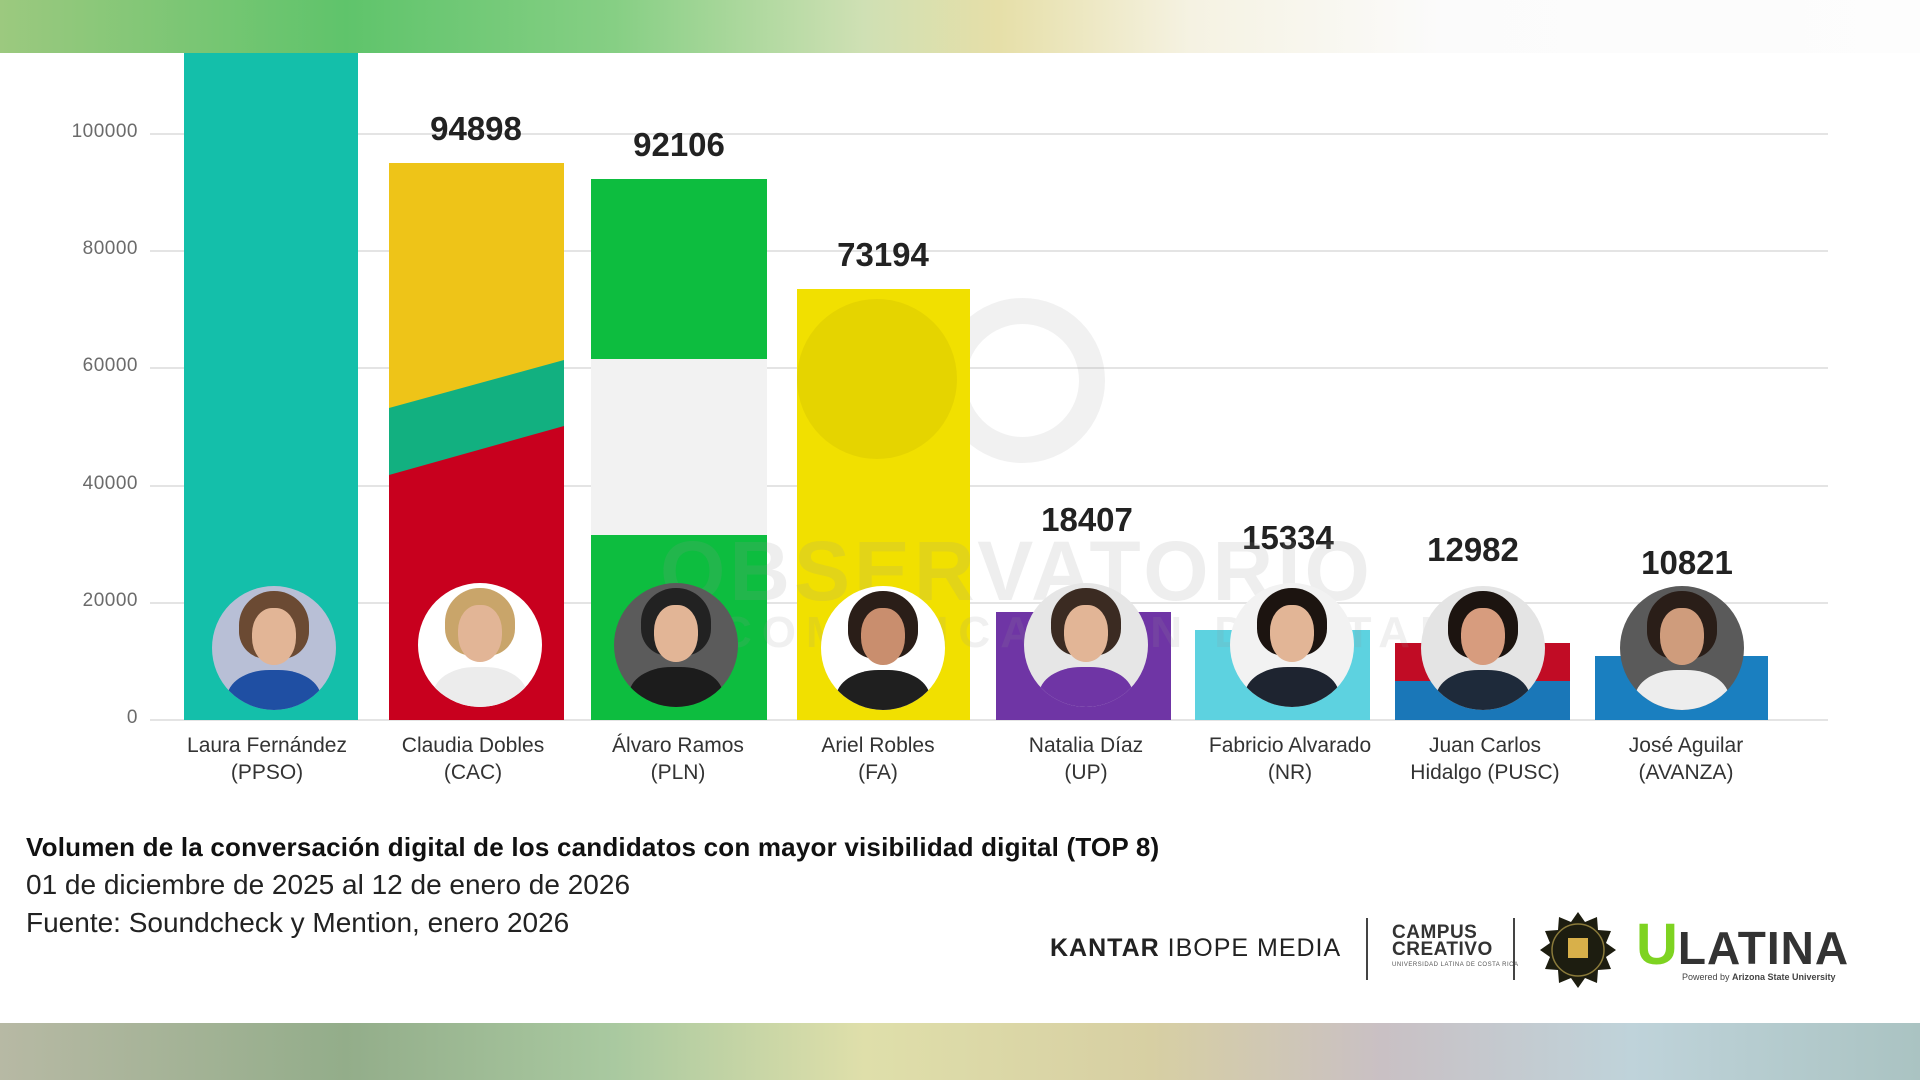  What do you see at coordinates (1087, 519) in the screenshot?
I see `value-label-natalia-diaz: 18407` at bounding box center [1087, 519].